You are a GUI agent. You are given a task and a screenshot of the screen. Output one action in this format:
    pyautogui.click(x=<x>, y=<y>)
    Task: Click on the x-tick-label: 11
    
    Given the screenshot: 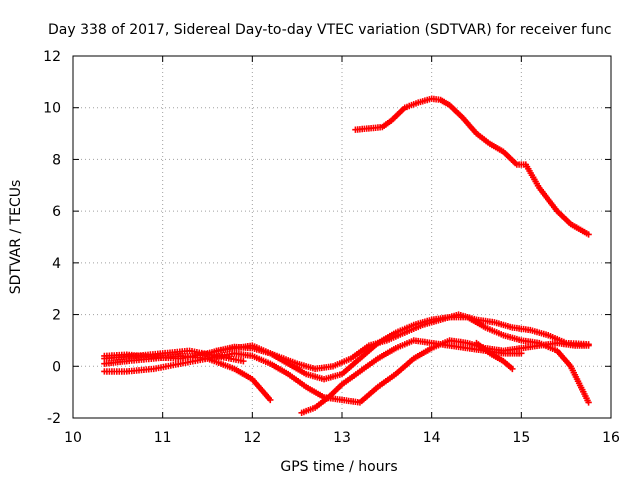 What is the action you would take?
    pyautogui.click(x=163, y=438)
    